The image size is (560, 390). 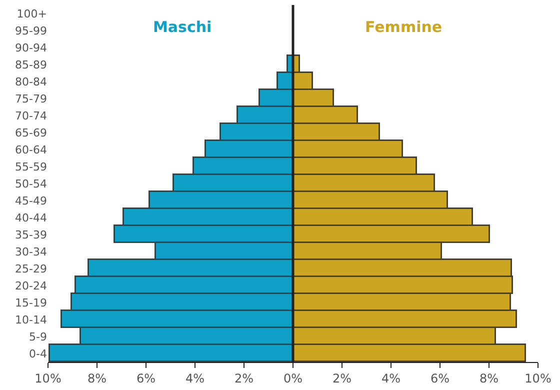 I want to click on y-tick-label: 80-84, so click(x=31, y=81).